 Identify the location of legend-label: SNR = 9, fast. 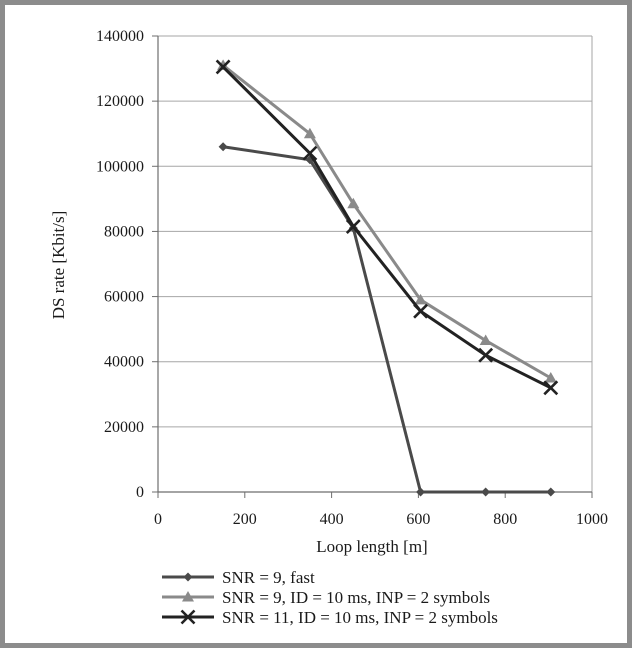
(268, 577).